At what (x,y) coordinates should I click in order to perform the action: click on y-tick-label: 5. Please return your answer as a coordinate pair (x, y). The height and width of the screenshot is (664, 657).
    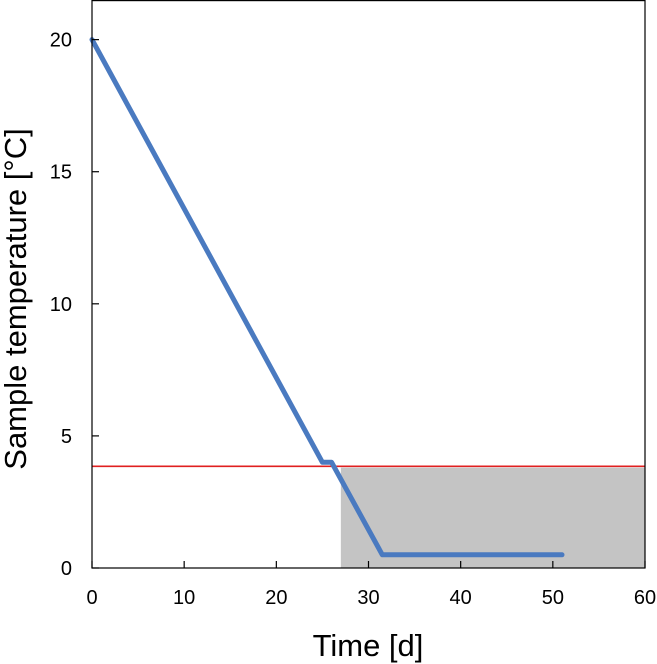
    Looking at the image, I should click on (66, 437).